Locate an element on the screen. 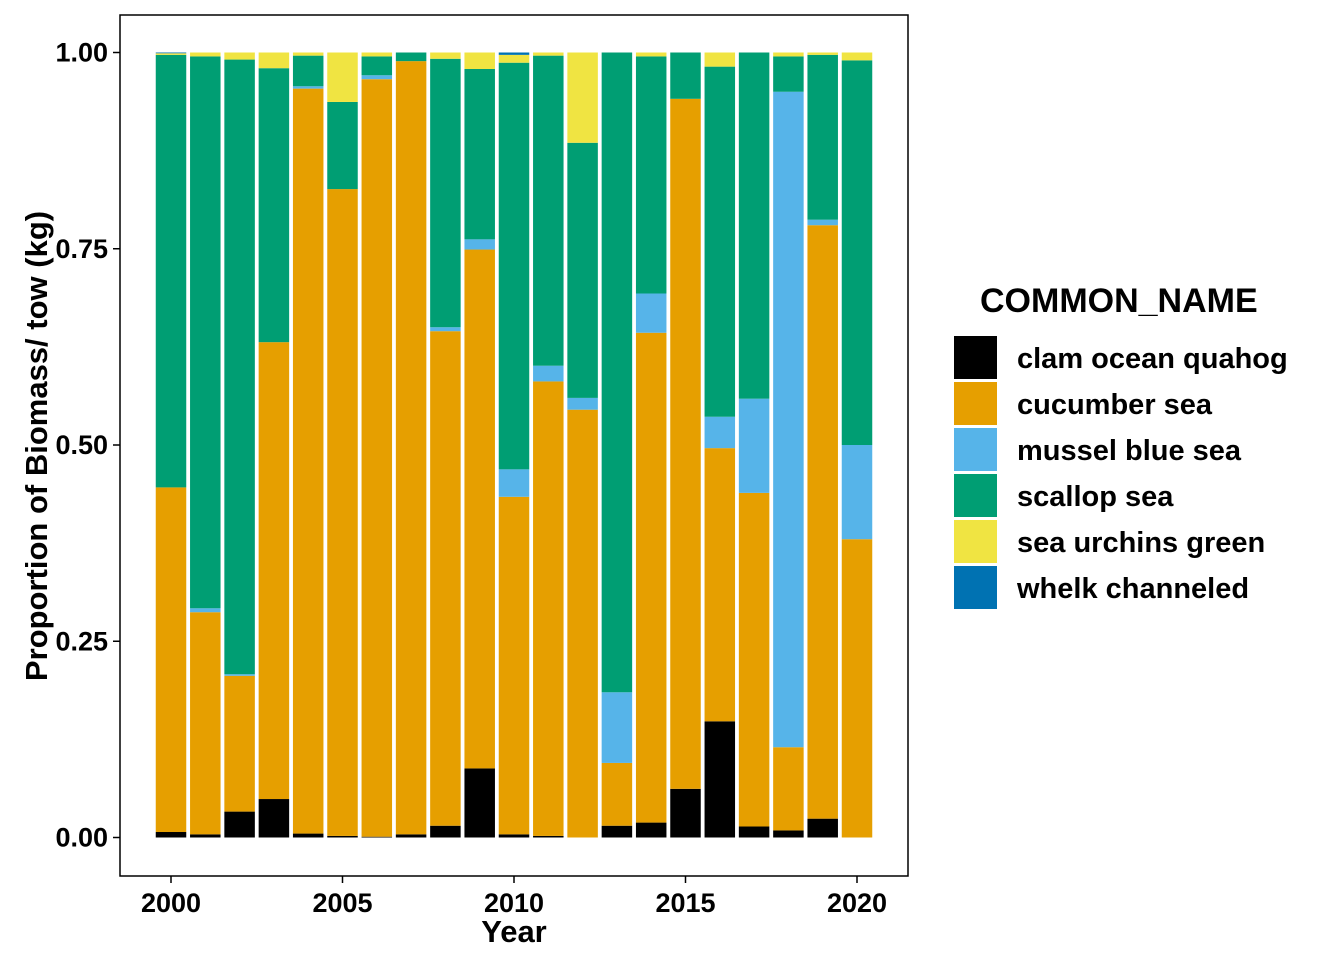 The image size is (1344, 960). x-tick-label: 2015 is located at coordinates (685, 903).